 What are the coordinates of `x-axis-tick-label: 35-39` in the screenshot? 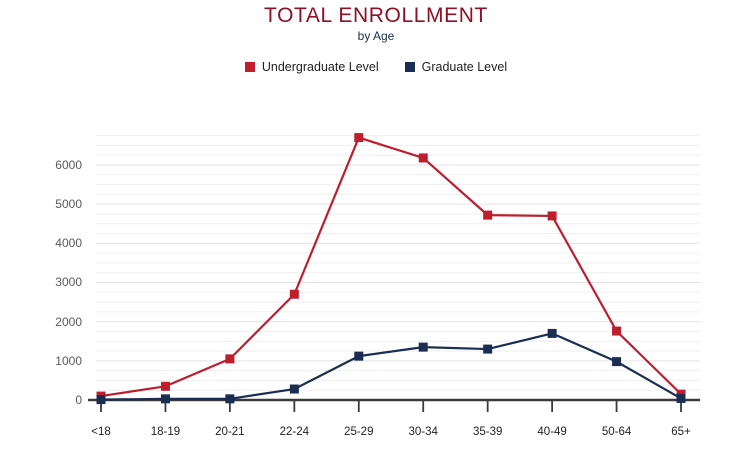 It's located at (487, 432).